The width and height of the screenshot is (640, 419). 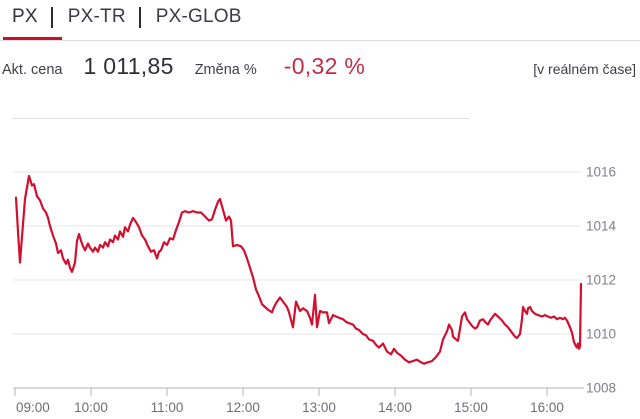 I want to click on active-tab-underline, so click(x=32, y=39).